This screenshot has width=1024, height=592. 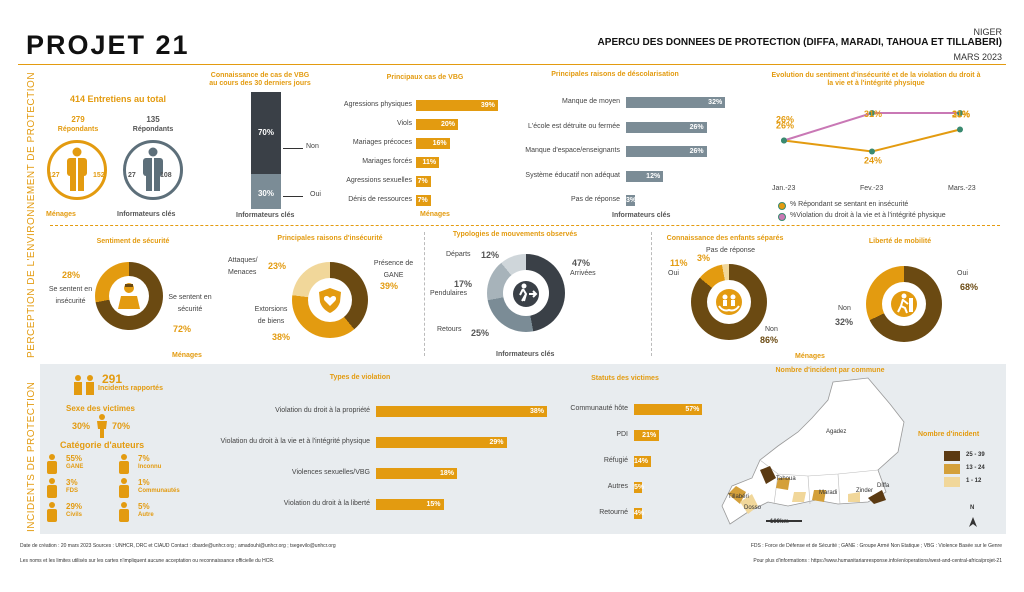 What do you see at coordinates (753, 508) in the screenshot?
I see `map-region-label: Dosso` at bounding box center [753, 508].